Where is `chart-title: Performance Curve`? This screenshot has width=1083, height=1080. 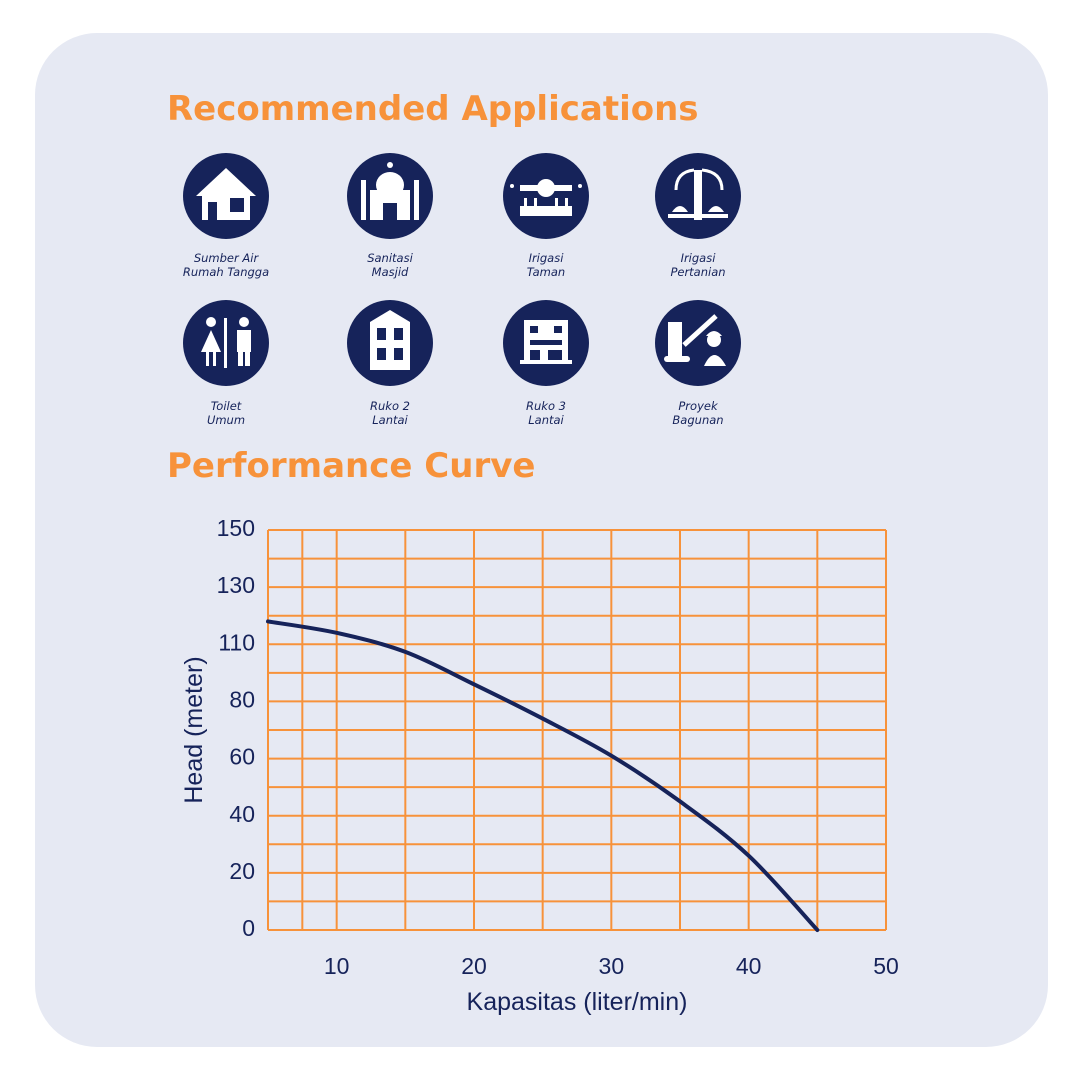
chart-title: Performance Curve is located at coordinates (351, 466).